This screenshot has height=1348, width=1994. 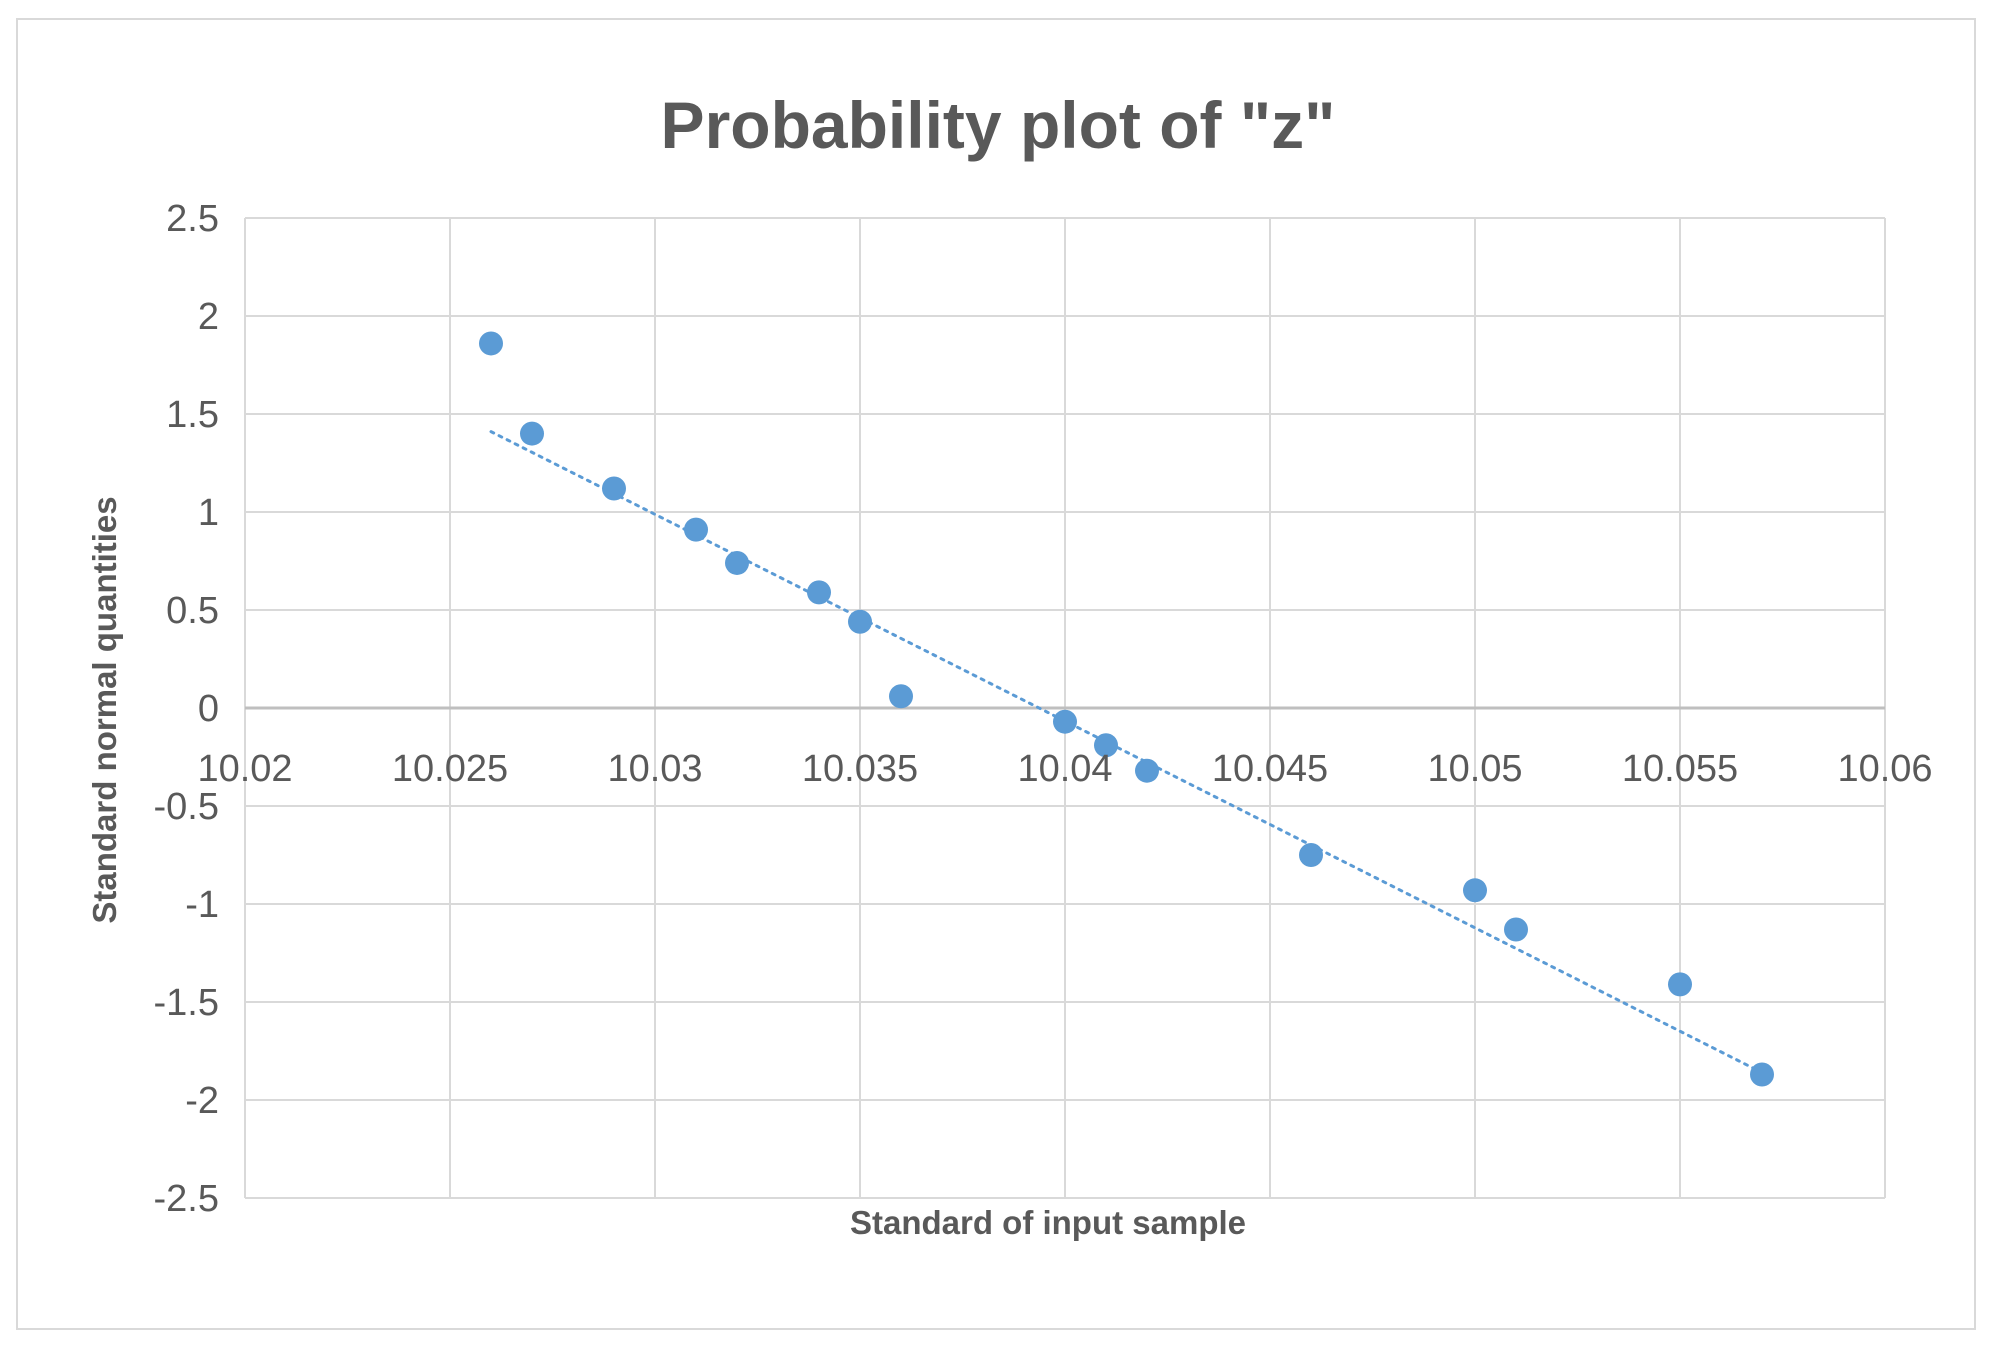 What do you see at coordinates (186, 1199) in the screenshot?
I see `y-tick-label: -2.5` at bounding box center [186, 1199].